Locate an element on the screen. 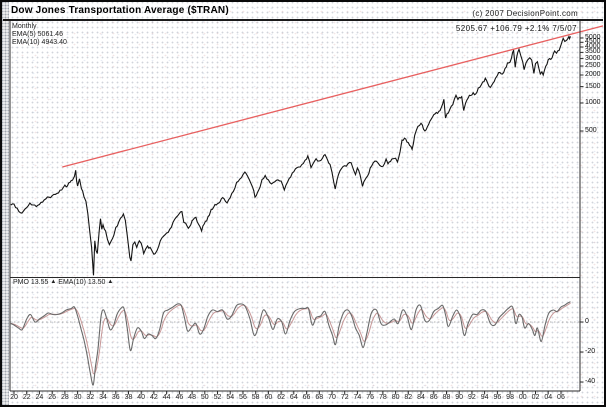 This screenshot has width=606, height=407. price-legend: Monthly EMA(5) 5061.46 EMA(10) 4943.40 is located at coordinates (39, 35).